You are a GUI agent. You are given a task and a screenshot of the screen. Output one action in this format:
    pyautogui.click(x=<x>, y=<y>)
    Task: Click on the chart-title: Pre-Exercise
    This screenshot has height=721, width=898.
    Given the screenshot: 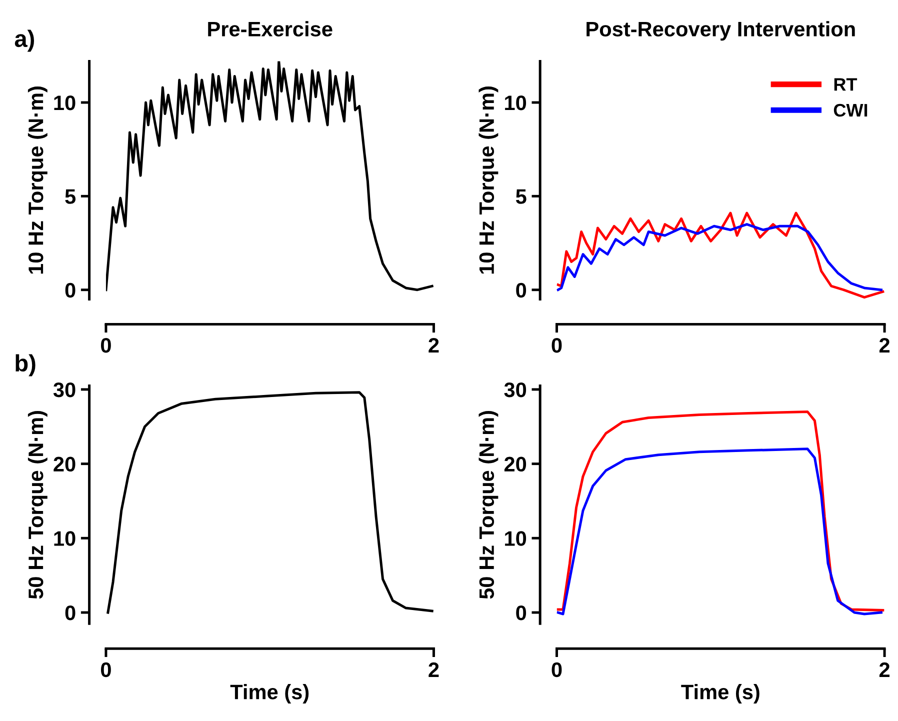 What is the action you would take?
    pyautogui.click(x=270, y=28)
    